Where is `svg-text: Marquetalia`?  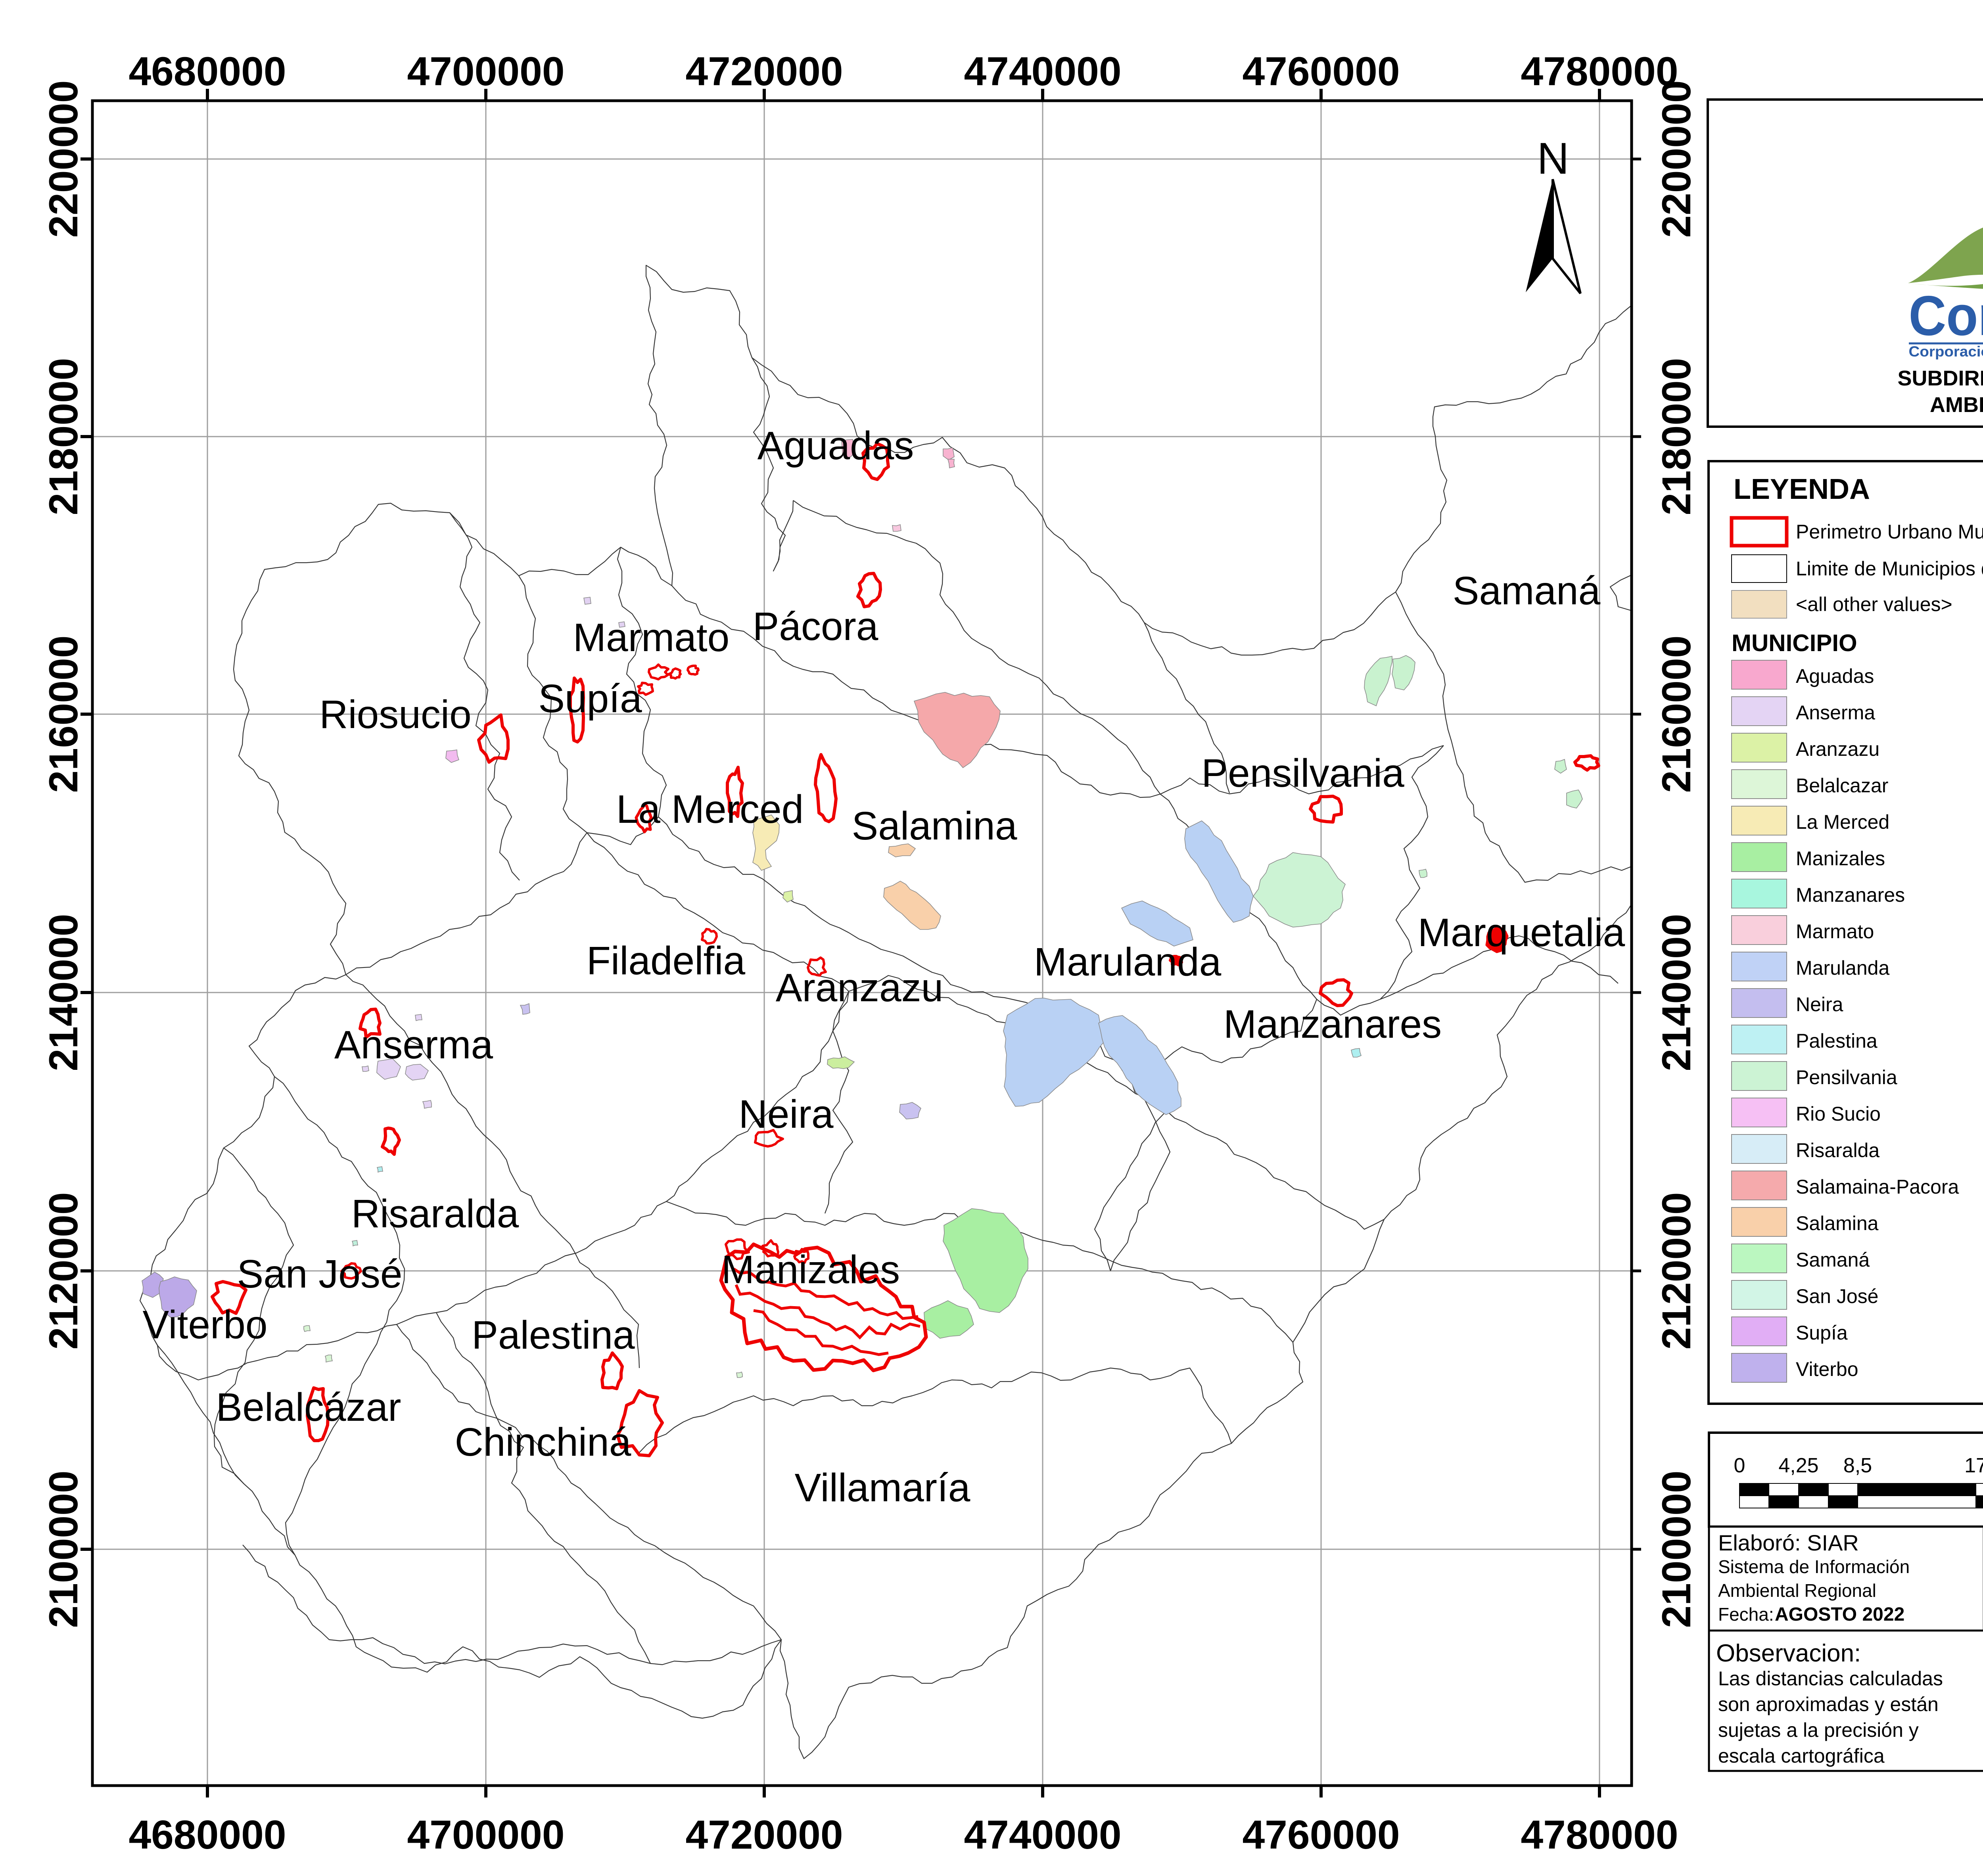
svg-text: Marquetalia is located at coordinates (1521, 932).